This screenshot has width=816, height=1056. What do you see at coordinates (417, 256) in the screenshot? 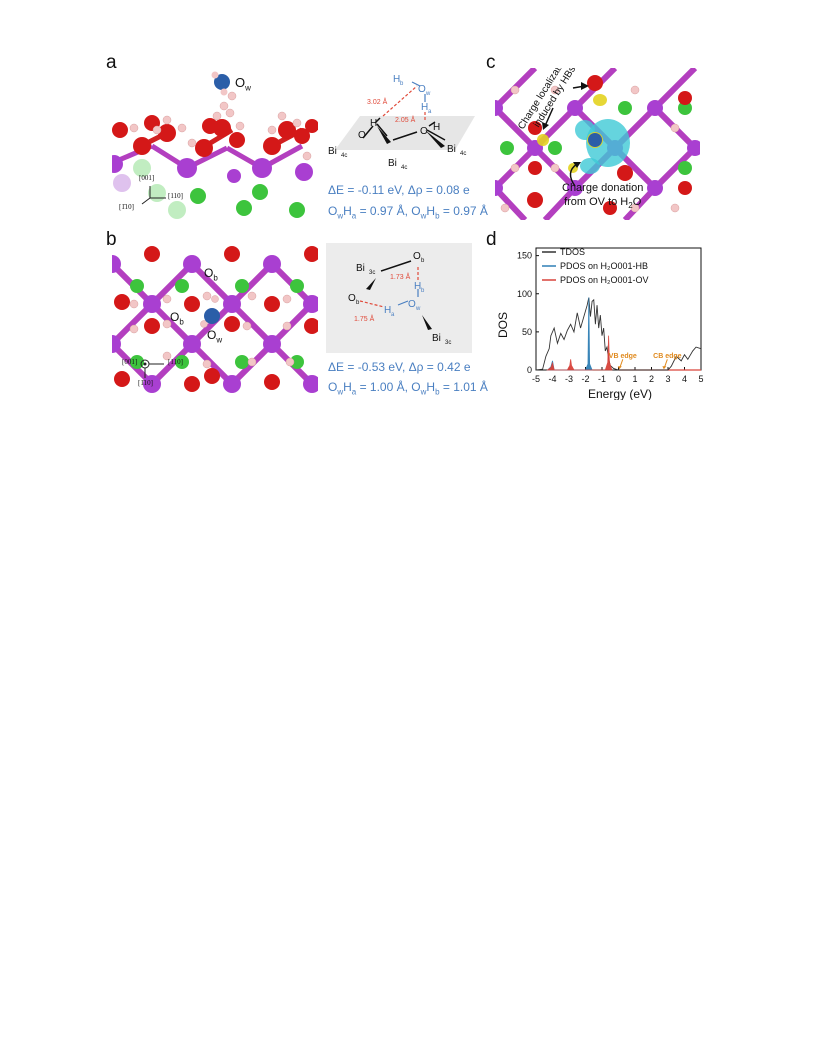
I see `scheme-b-ob-top: O` at bounding box center [417, 256].